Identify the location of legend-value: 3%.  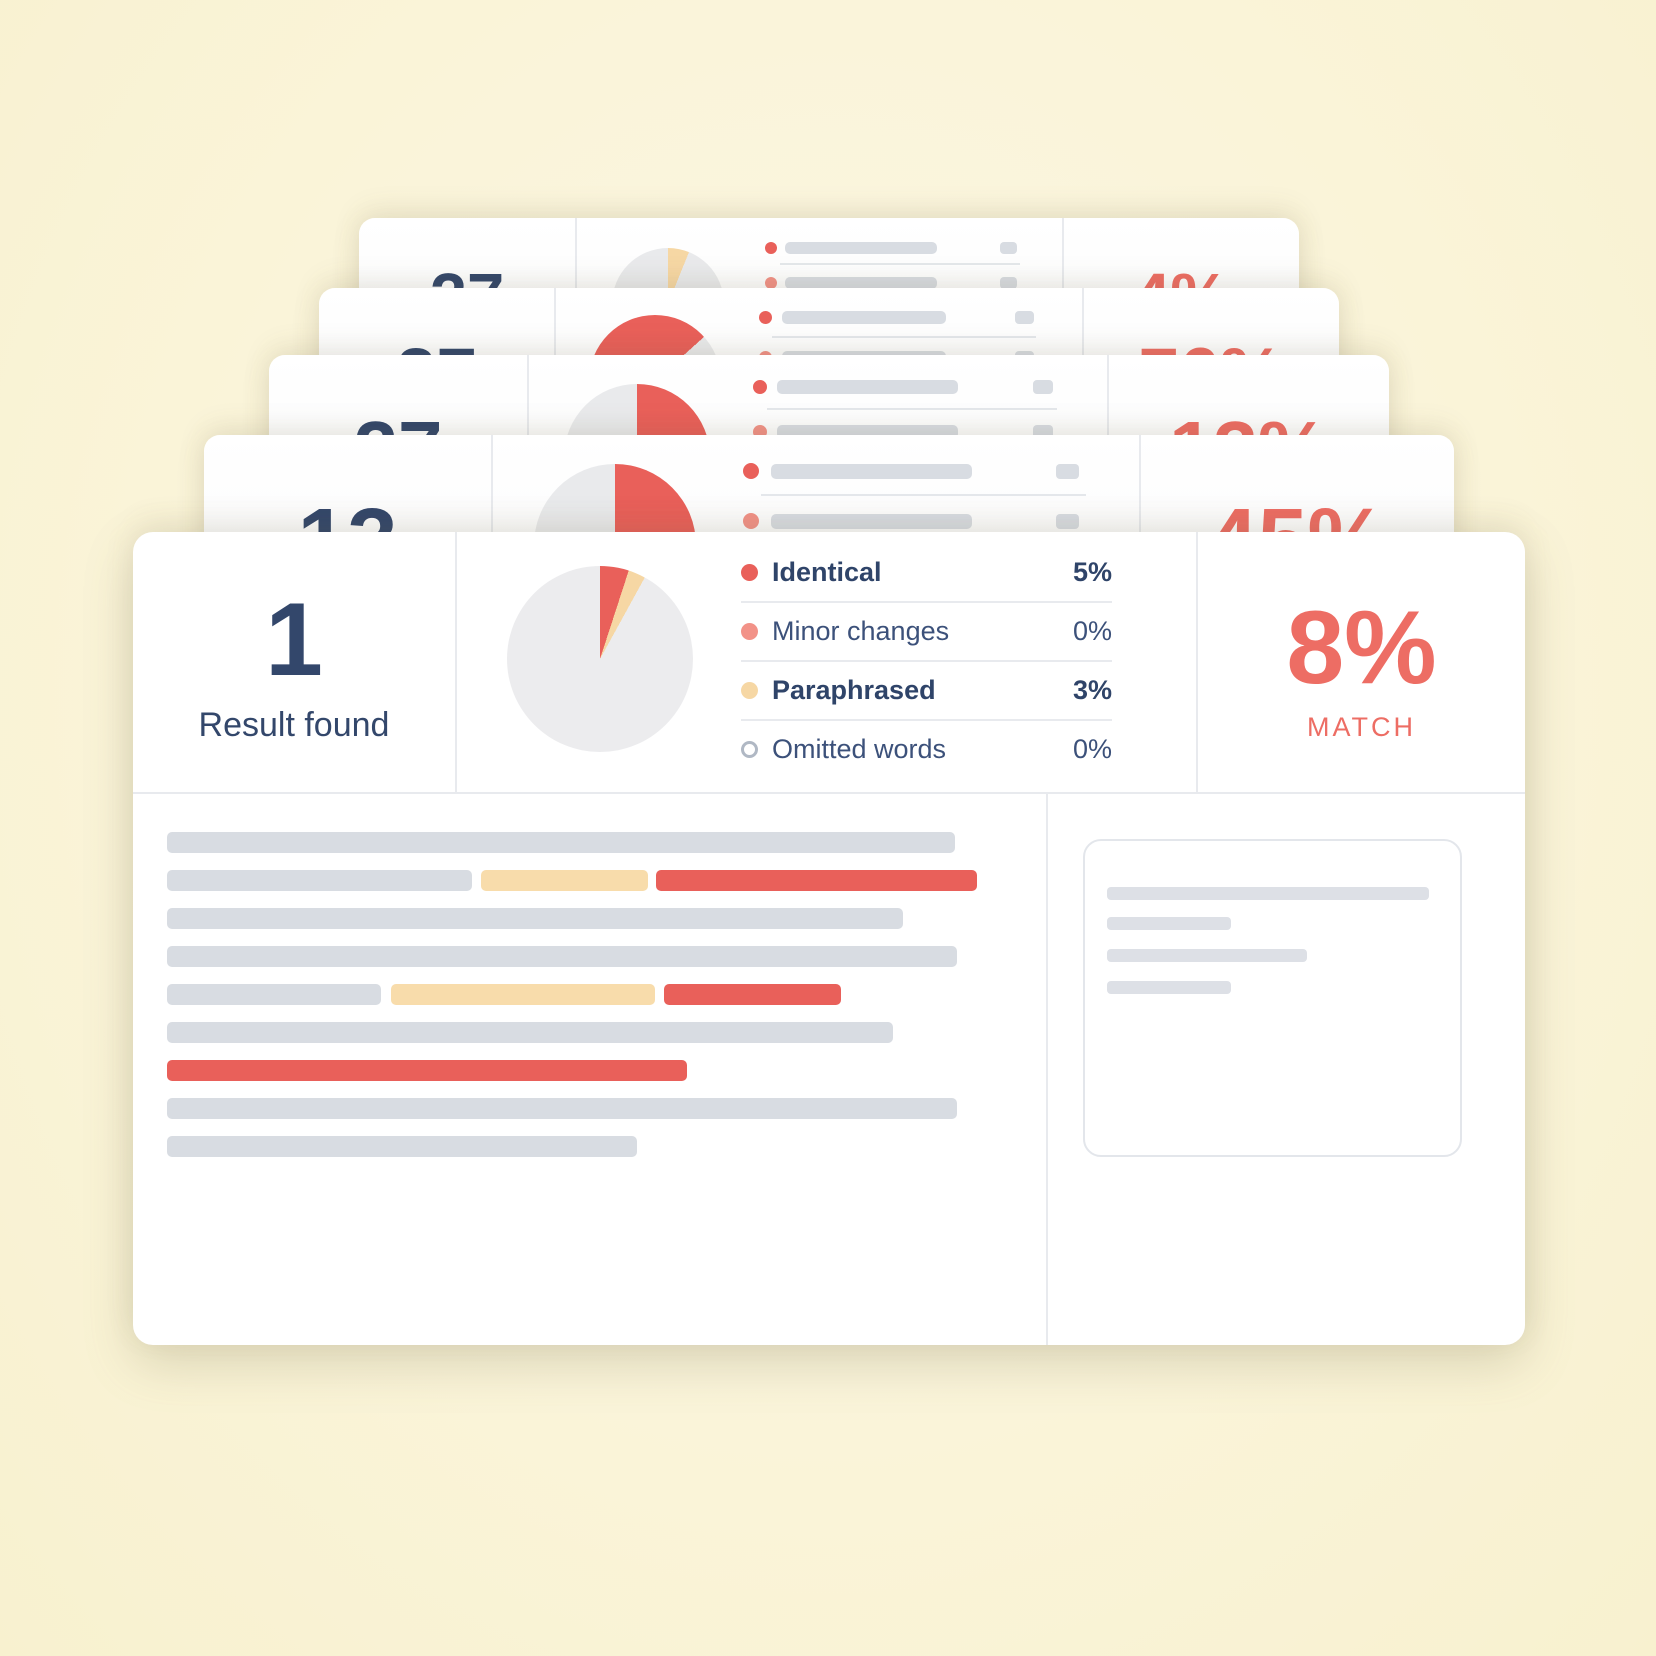
(1092, 690).